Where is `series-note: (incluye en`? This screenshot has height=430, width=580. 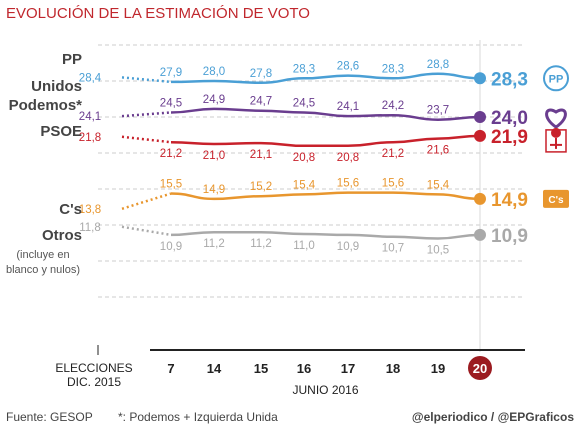 series-note: (incluye en is located at coordinates (42, 255).